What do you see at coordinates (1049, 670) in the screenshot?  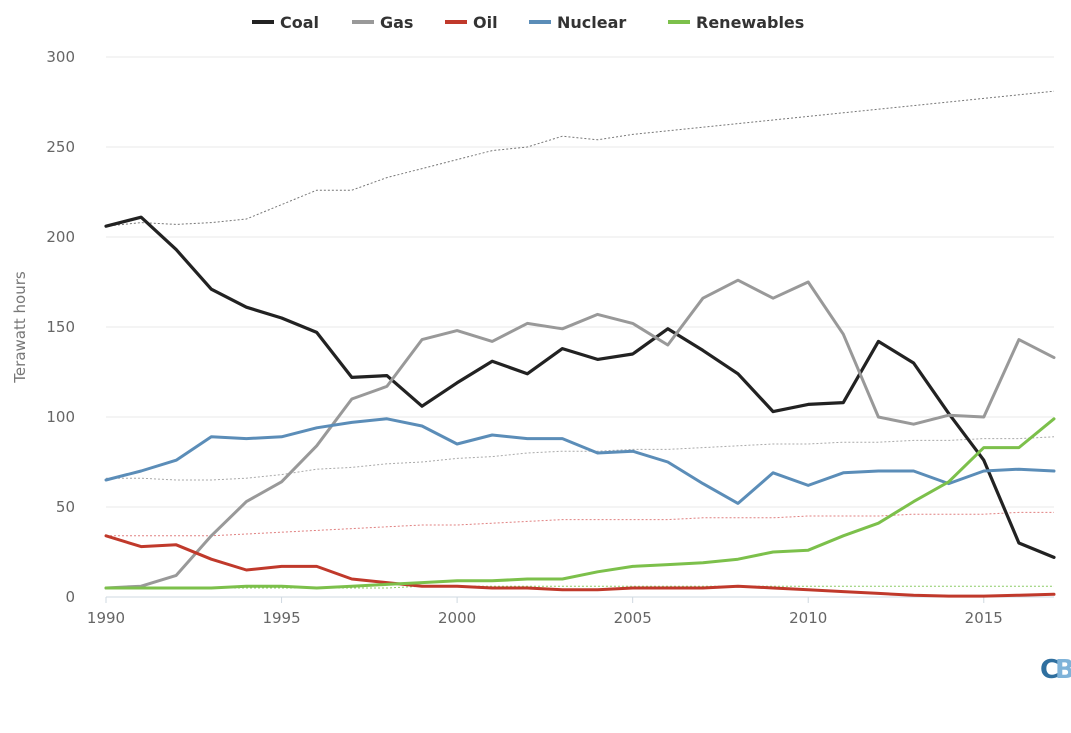 I see `logo-letter-c: C` at bounding box center [1049, 670].